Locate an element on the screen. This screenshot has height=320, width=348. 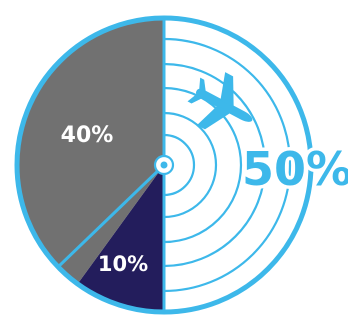
radar-center-icon is located at coordinates (164, 165).